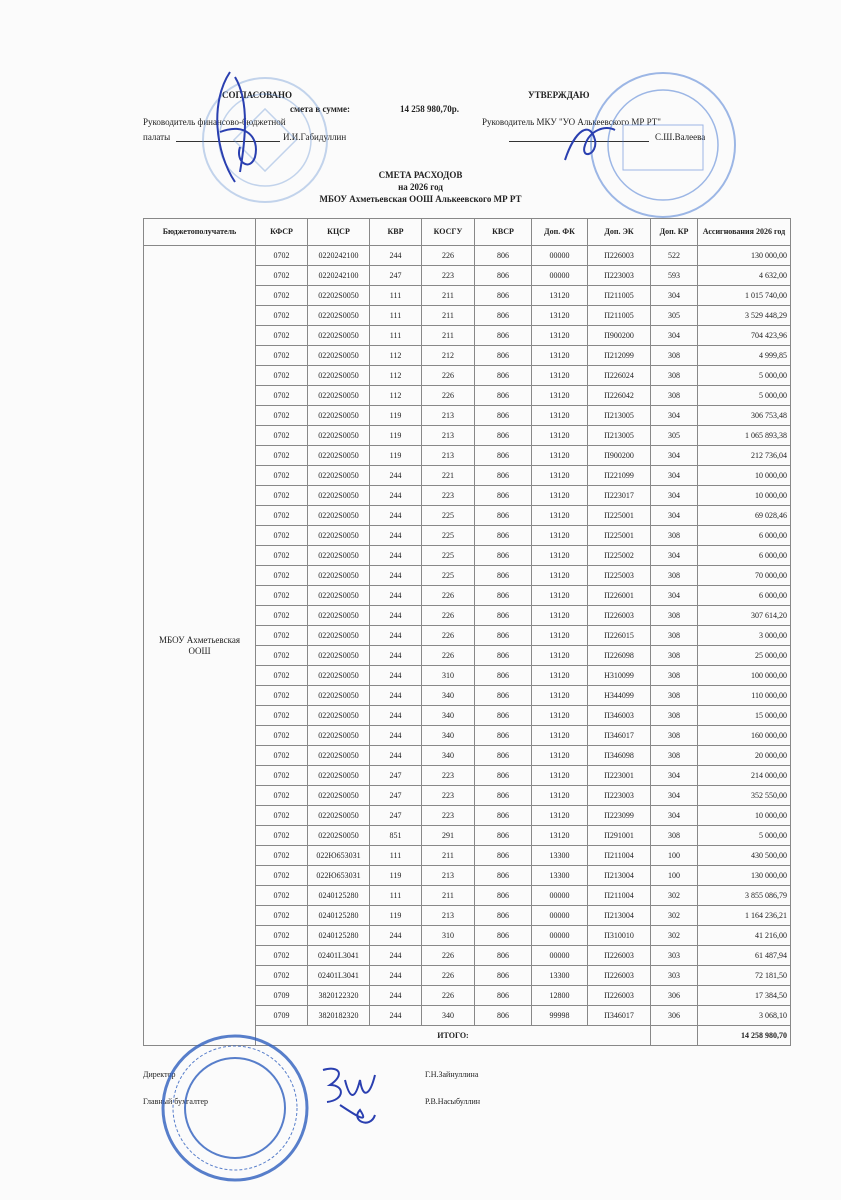  Describe the element at coordinates (744, 615) in the screenshot. I see `cell-allocation: 307 614,20` at that location.